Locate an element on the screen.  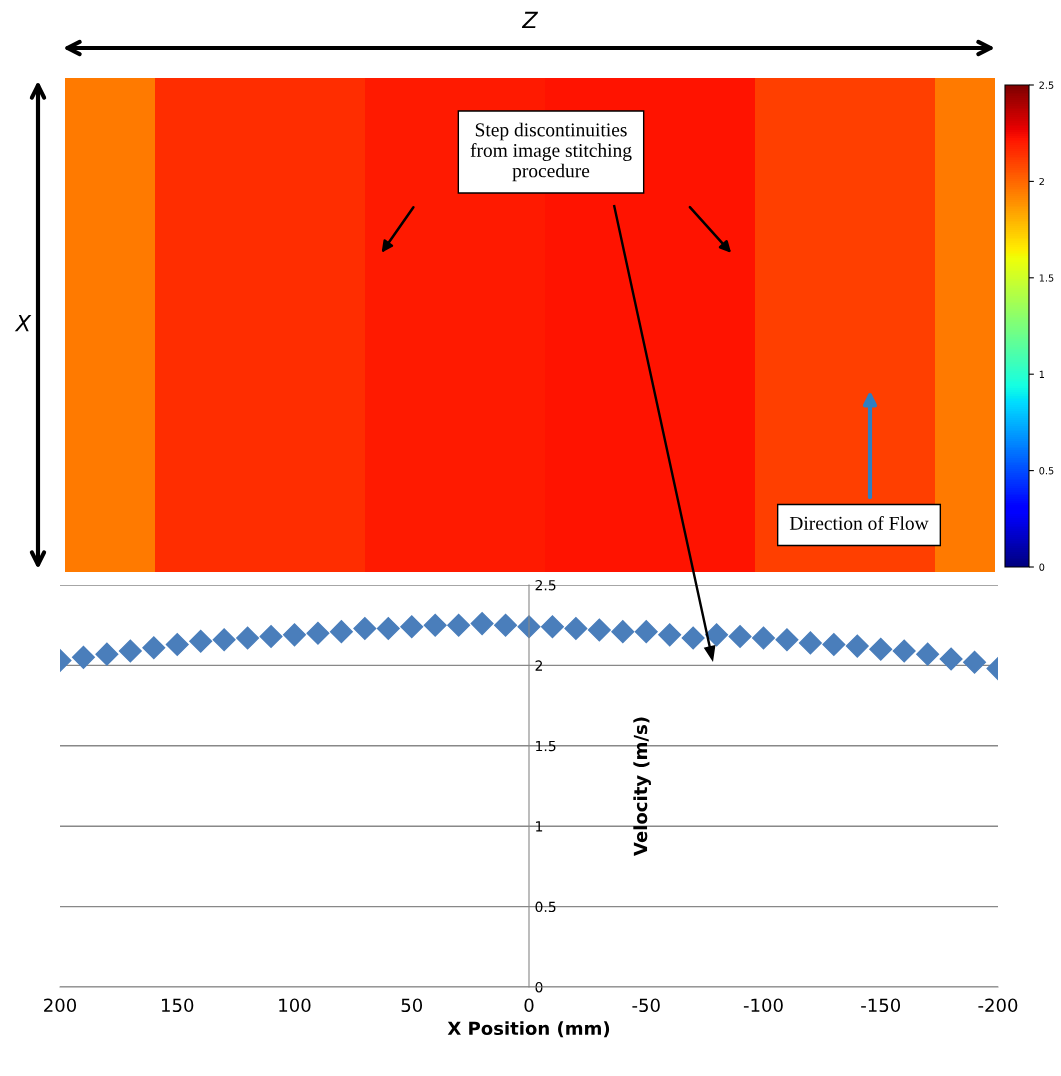
x-tick-label: 200 is located at coordinates (60, 1005).